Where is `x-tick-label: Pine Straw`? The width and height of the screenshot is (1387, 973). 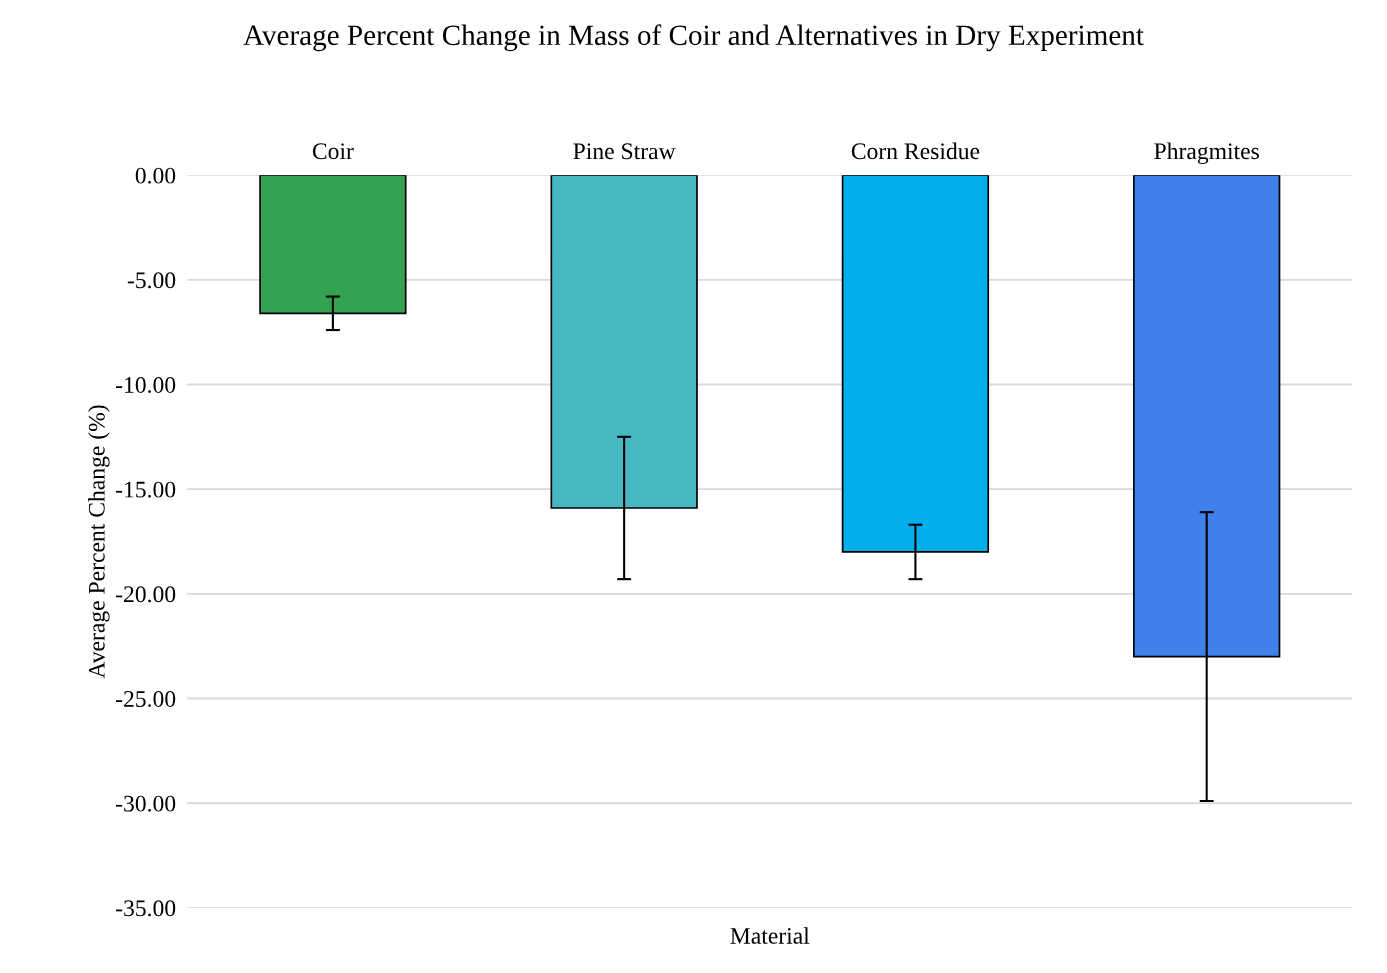 x-tick-label: Pine Straw is located at coordinates (624, 151).